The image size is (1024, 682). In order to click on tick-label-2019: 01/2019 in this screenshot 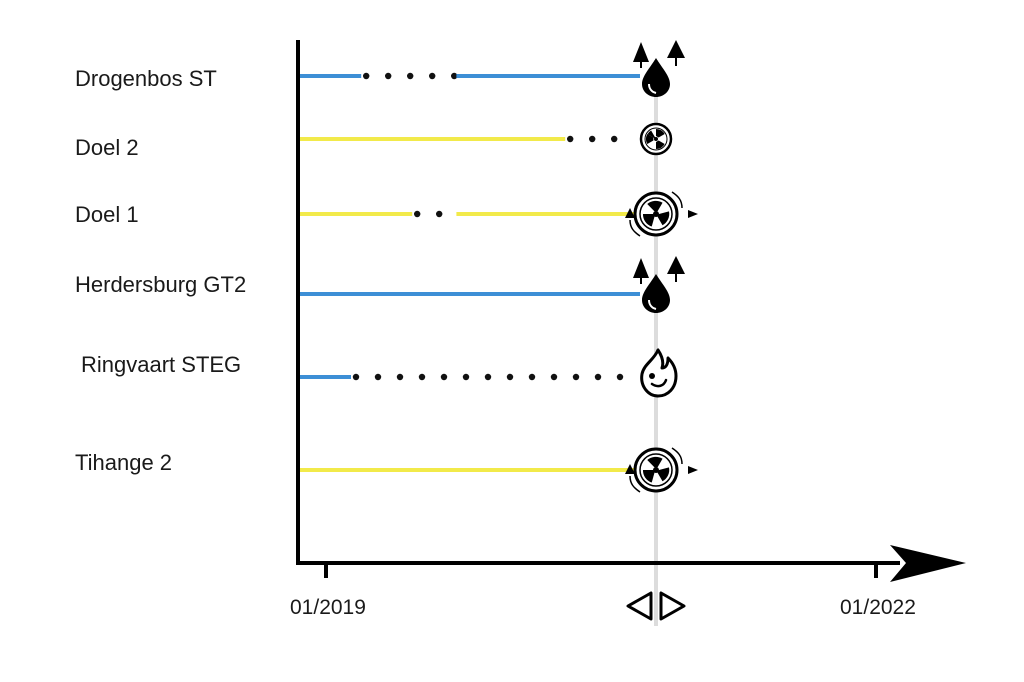, I will do `click(328, 607)`.